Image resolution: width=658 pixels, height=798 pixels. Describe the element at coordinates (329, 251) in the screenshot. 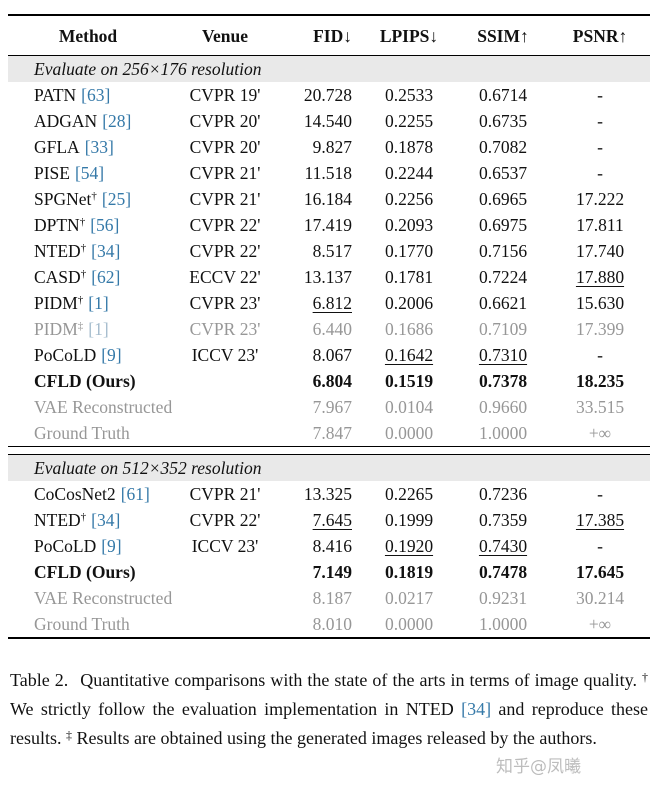

I see `table-row: NTED† [34] CVPR 22' 8.517 0.1770 0.7156 17.740` at that location.